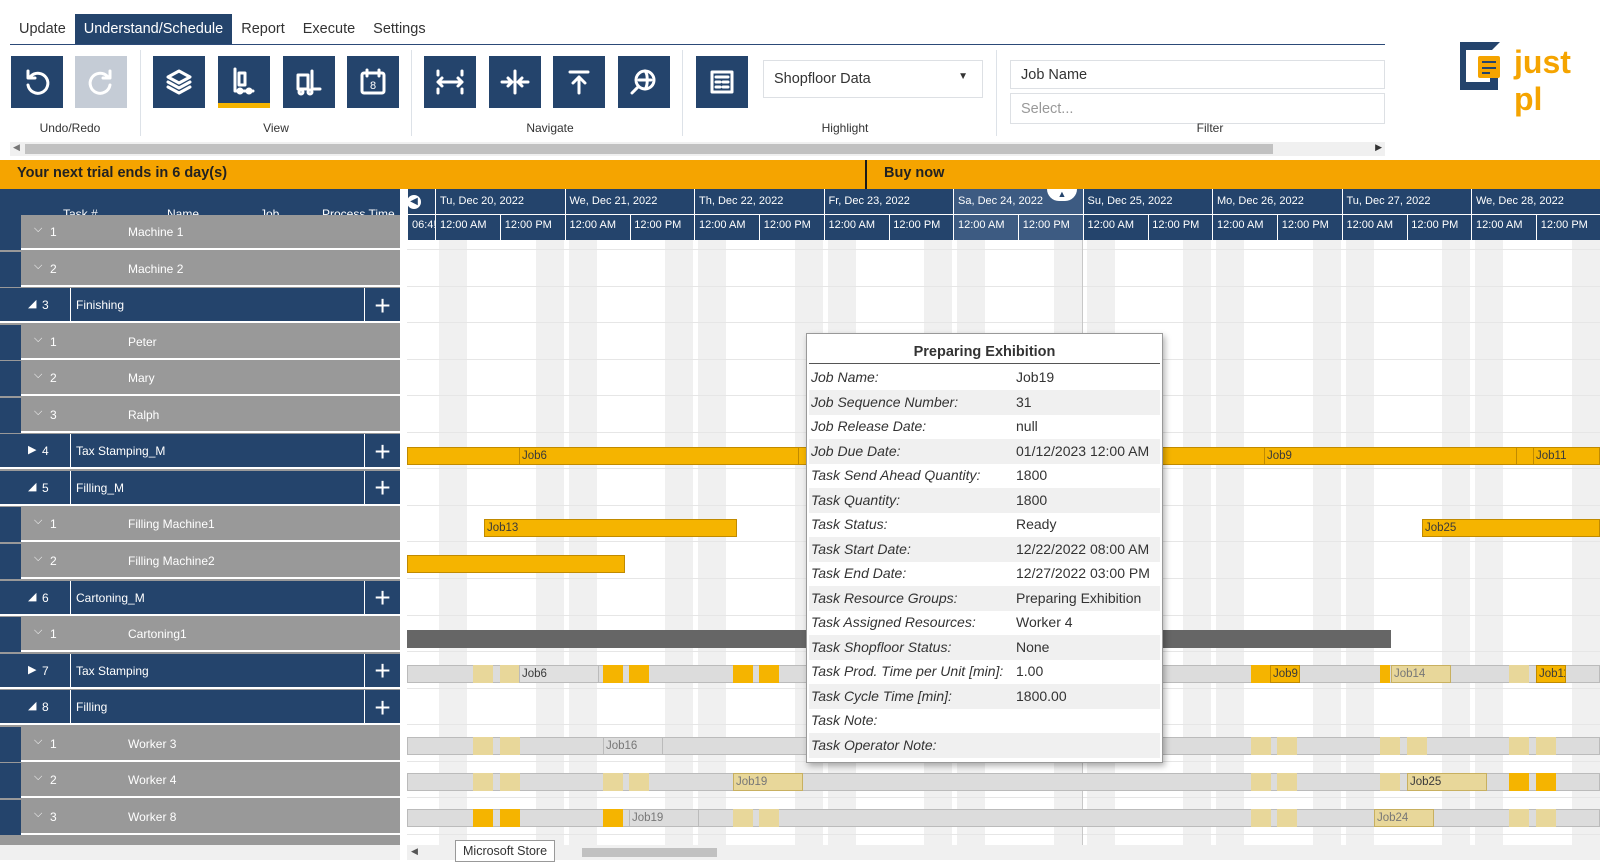  What do you see at coordinates (633, 746) in the screenshot?
I see `task-bar-job16: Job16` at bounding box center [633, 746].